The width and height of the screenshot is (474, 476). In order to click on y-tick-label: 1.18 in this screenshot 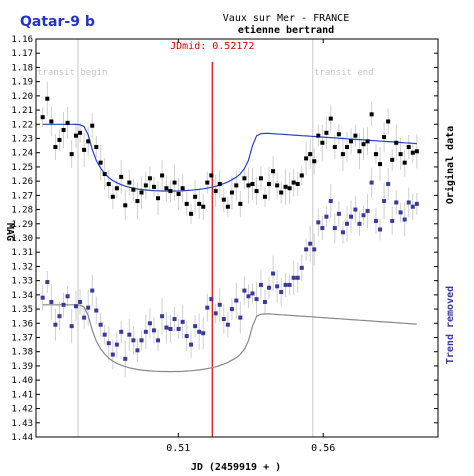, I will do `click(22, 68)`.